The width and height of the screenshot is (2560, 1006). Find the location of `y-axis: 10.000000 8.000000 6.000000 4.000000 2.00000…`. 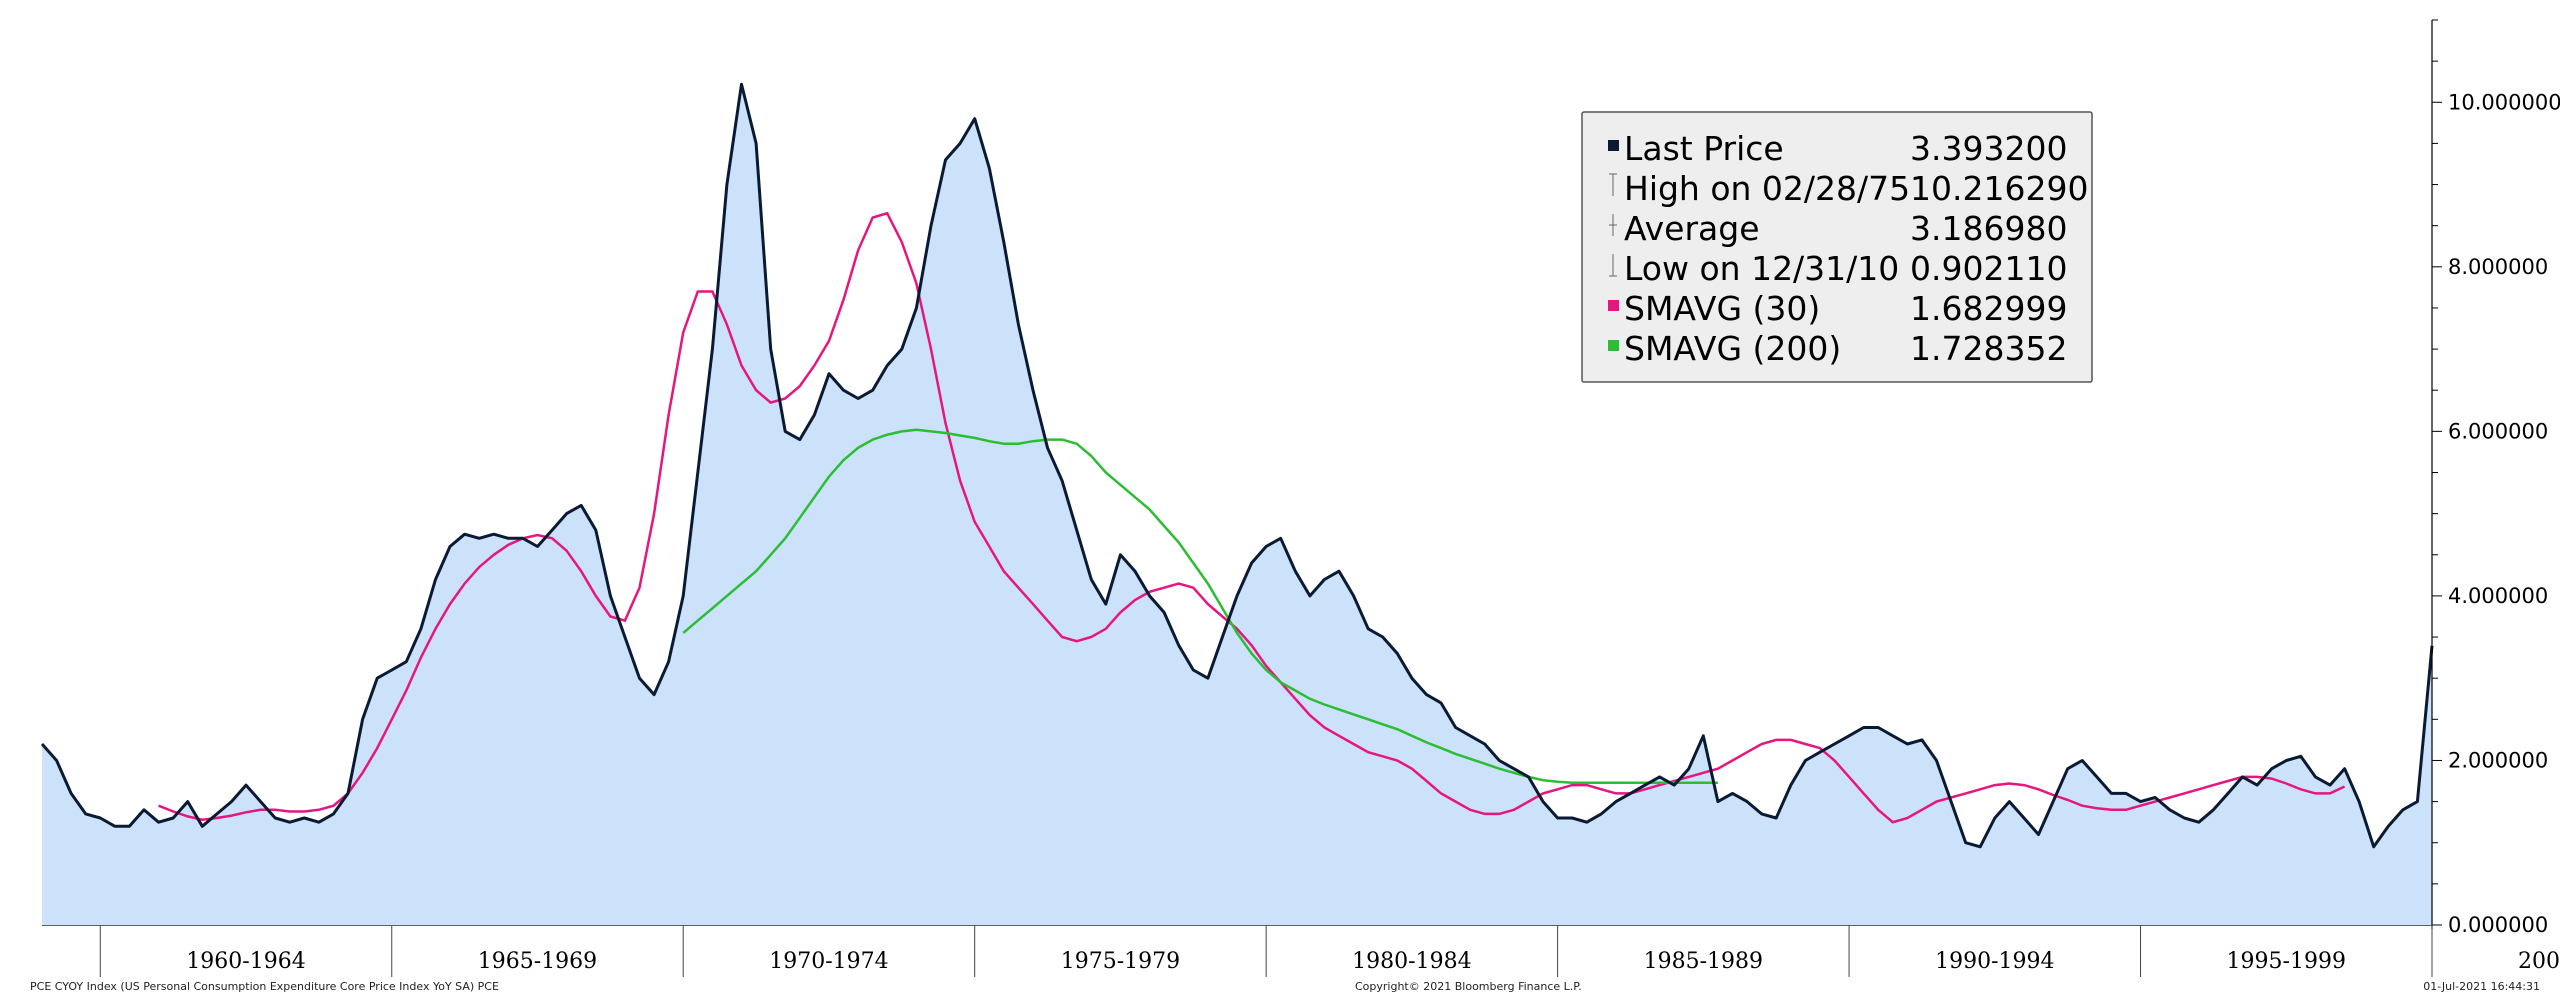

y-axis: 10.000000 8.000000 6.000000 4.000000 2.00000… is located at coordinates (2495, 478).